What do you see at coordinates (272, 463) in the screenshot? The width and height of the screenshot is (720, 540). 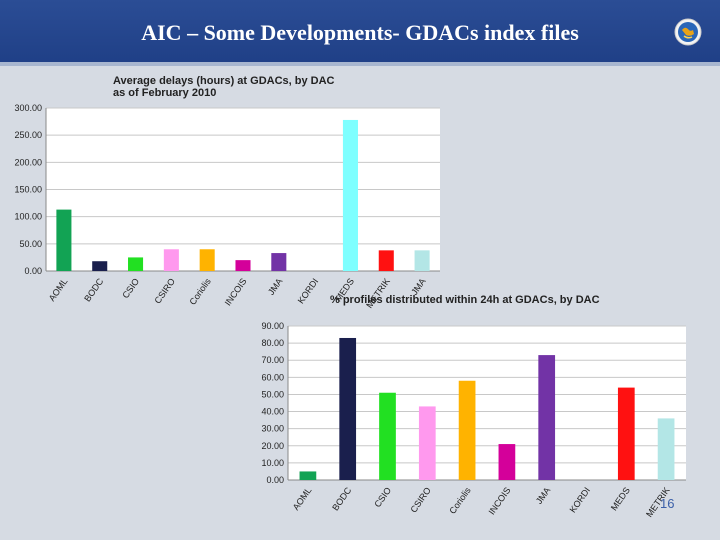 I see `y-tick-label: 10.00` at bounding box center [272, 463].